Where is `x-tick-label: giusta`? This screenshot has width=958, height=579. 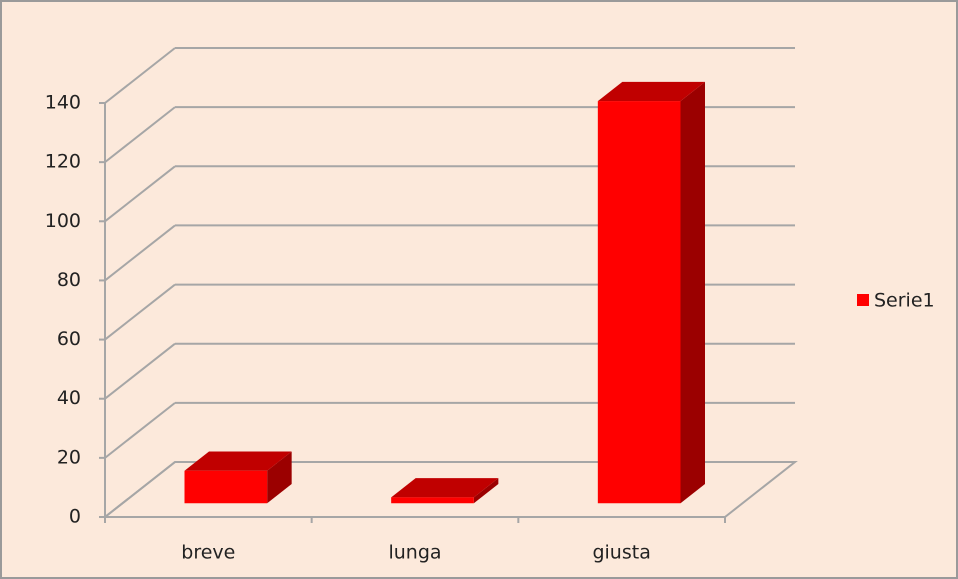 x-tick-label: giusta is located at coordinates (621, 553).